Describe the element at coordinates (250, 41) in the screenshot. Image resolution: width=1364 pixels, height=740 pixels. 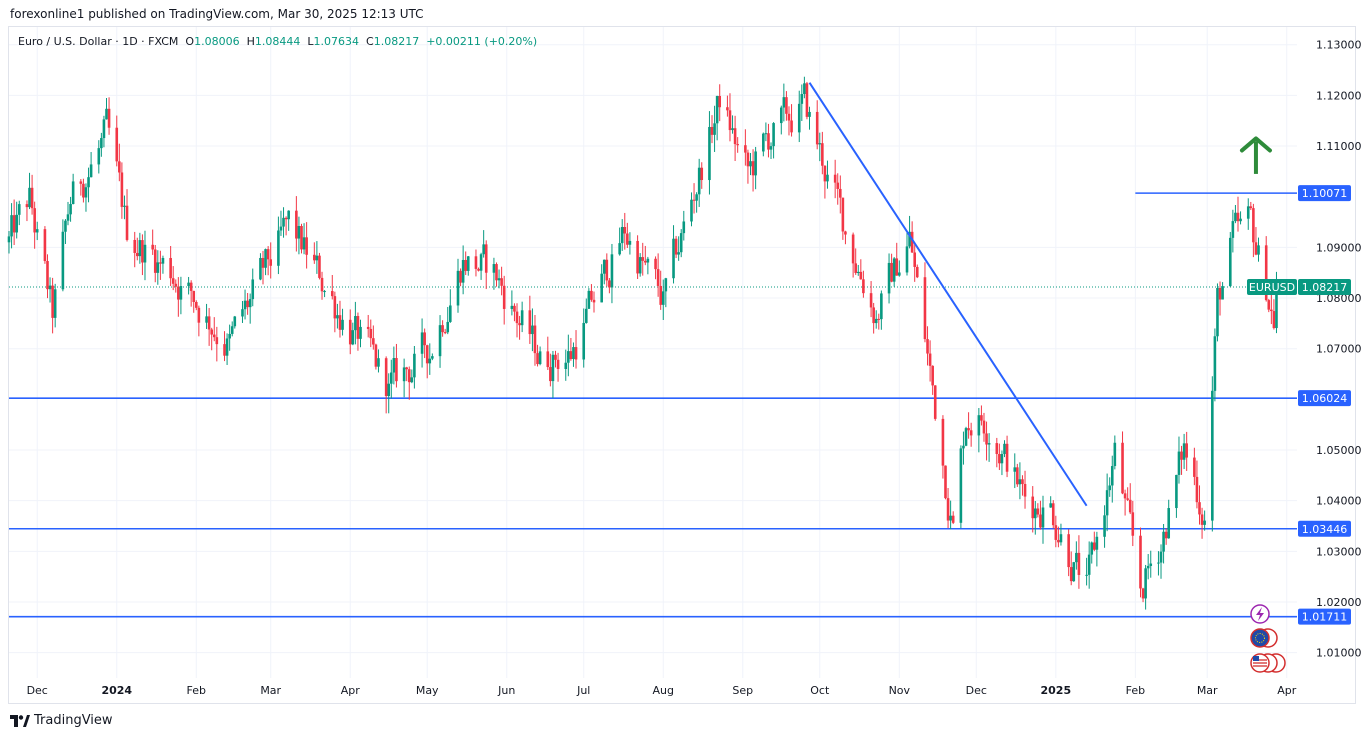
I see `legend-high-label: H` at that location.